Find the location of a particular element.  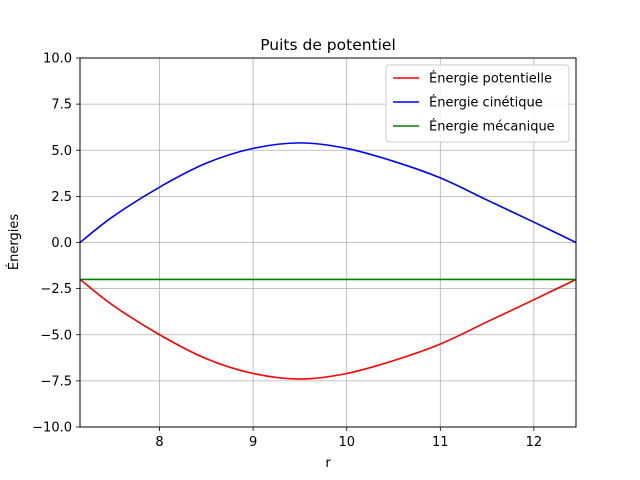

legend-label: Énergie mécanique is located at coordinates (492, 127).